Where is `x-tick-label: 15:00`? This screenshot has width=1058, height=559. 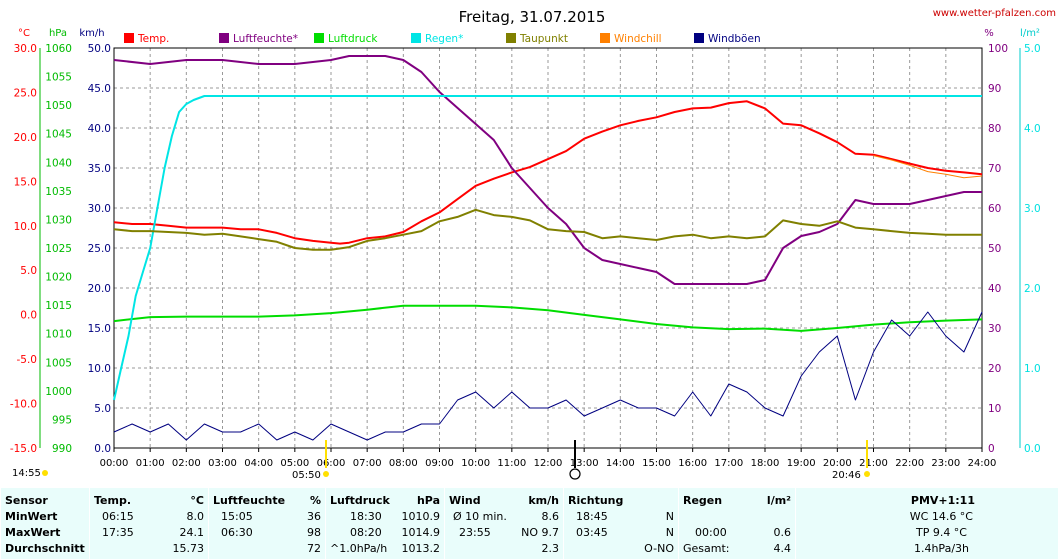 x-tick-label: 15:00 is located at coordinates (656, 463).